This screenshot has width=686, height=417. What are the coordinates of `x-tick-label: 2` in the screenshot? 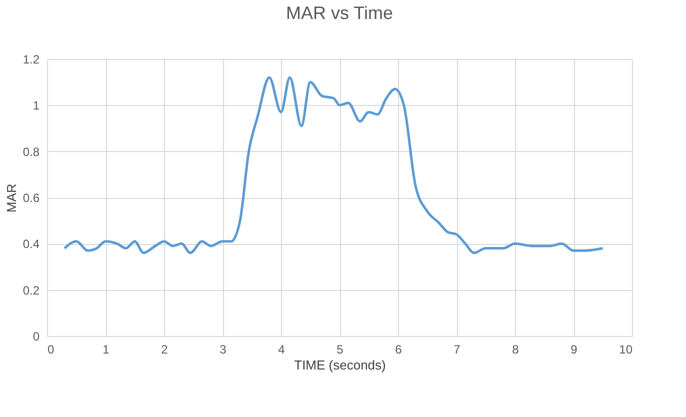 It's located at (164, 349).